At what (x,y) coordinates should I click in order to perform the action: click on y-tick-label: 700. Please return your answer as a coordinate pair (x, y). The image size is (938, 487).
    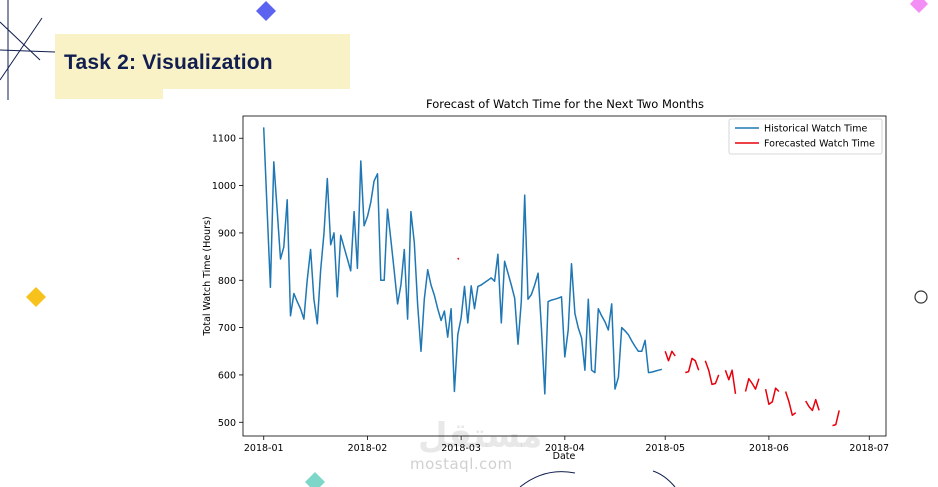
    Looking at the image, I should click on (227, 328).